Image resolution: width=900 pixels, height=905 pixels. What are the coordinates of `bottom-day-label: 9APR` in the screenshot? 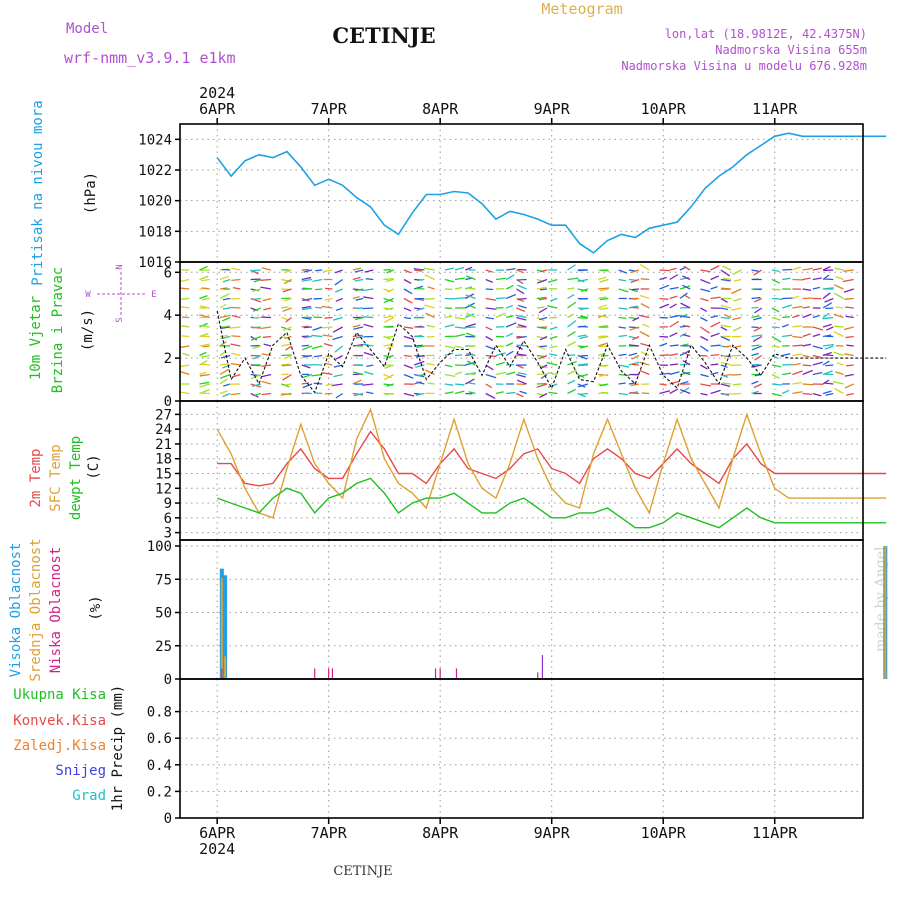 It's located at (552, 833).